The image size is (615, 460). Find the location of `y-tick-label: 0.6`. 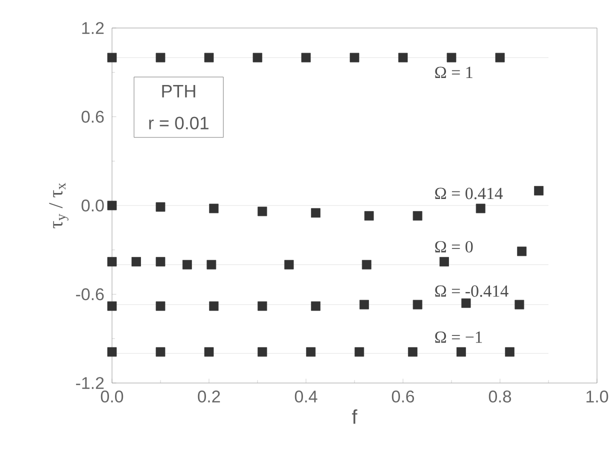

y-tick-label: 0.6 is located at coordinates (93, 116).